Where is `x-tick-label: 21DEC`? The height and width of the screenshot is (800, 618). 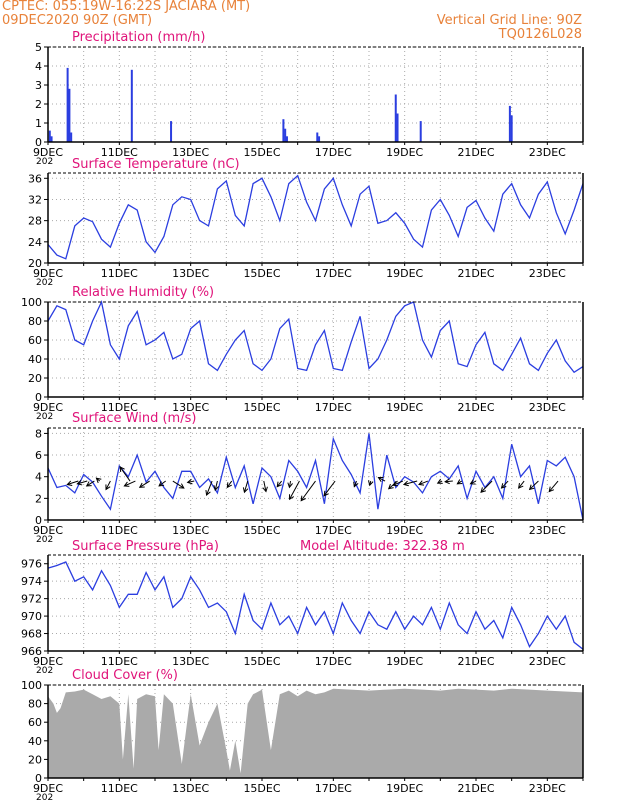 x-tick-label: 21DEC is located at coordinates (475, 661).